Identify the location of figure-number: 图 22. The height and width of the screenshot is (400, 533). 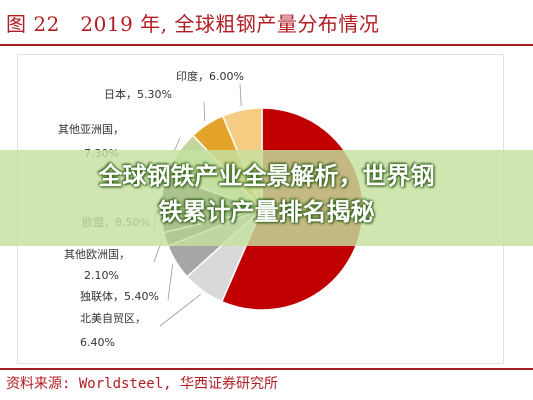
(33, 24).